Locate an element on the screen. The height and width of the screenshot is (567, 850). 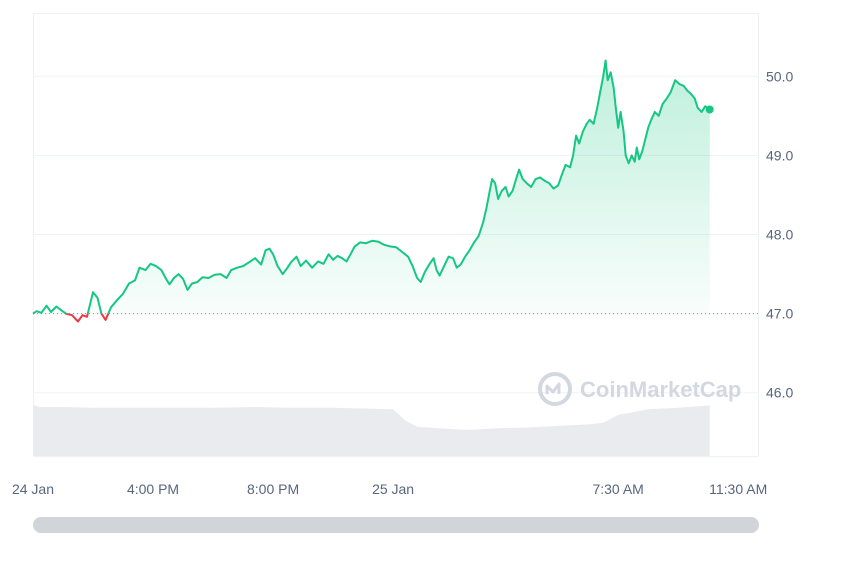
y-tick-label: 48.0 is located at coordinates (779, 235).